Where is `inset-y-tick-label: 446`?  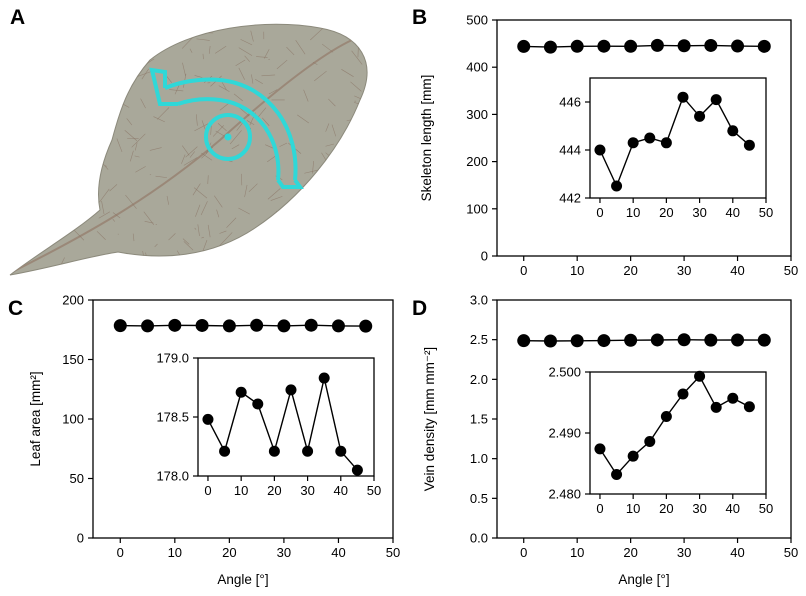
inset-y-tick-label: 446 is located at coordinates (570, 102).